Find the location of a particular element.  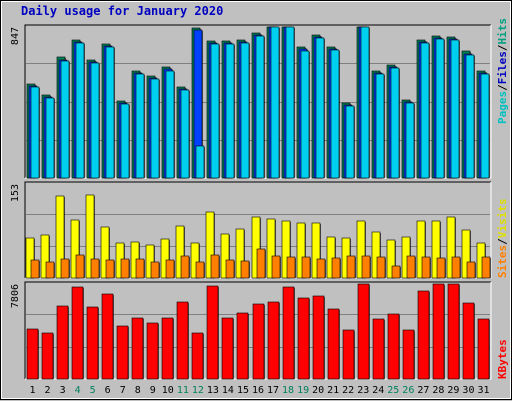

x-tick-label-day-5: 5 is located at coordinates (93, 390).